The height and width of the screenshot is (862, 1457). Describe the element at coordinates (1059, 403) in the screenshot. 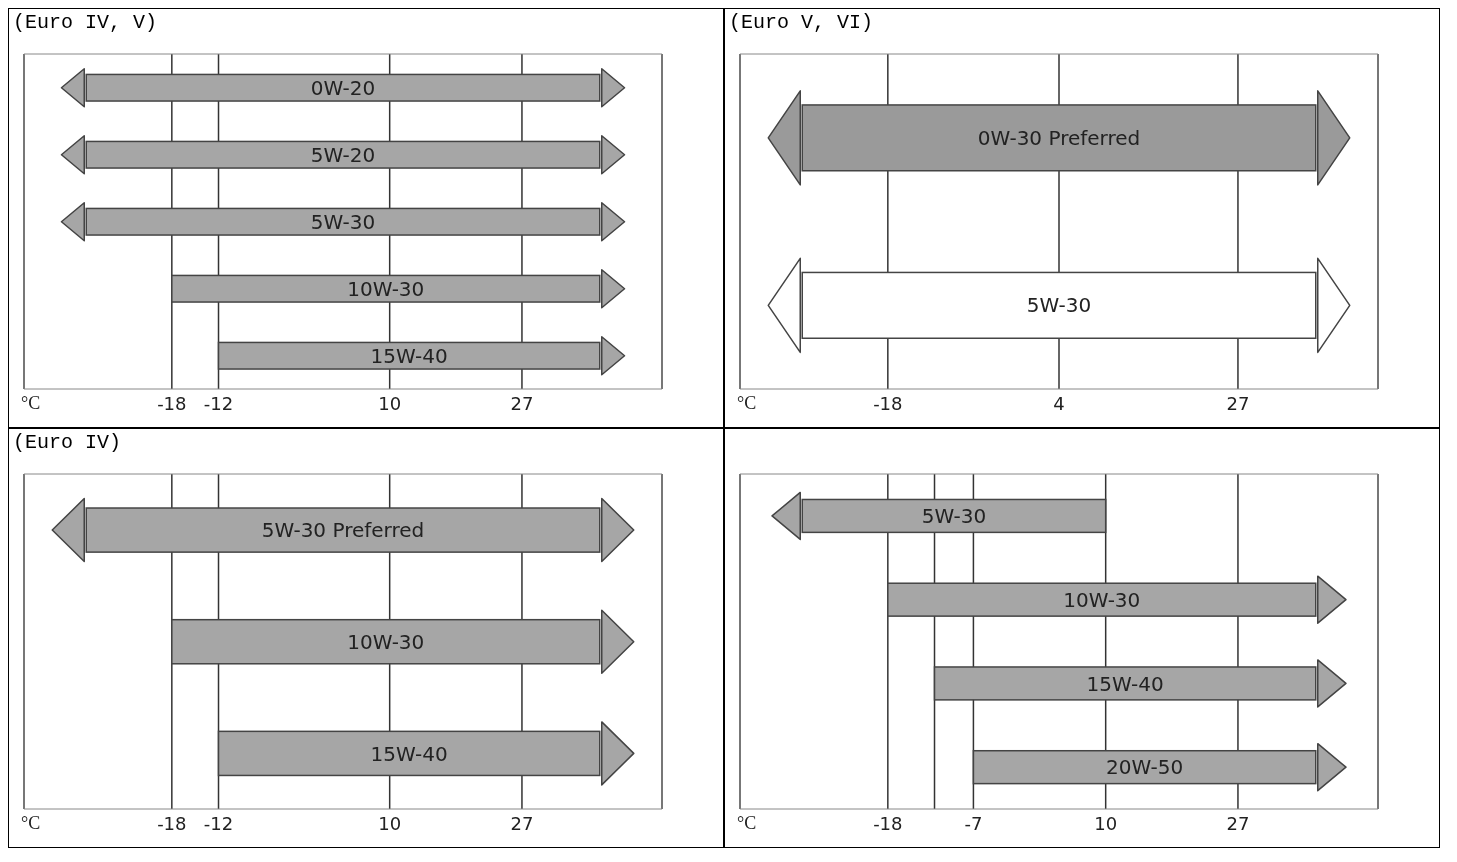

I see `x-tick-label: 4` at that location.